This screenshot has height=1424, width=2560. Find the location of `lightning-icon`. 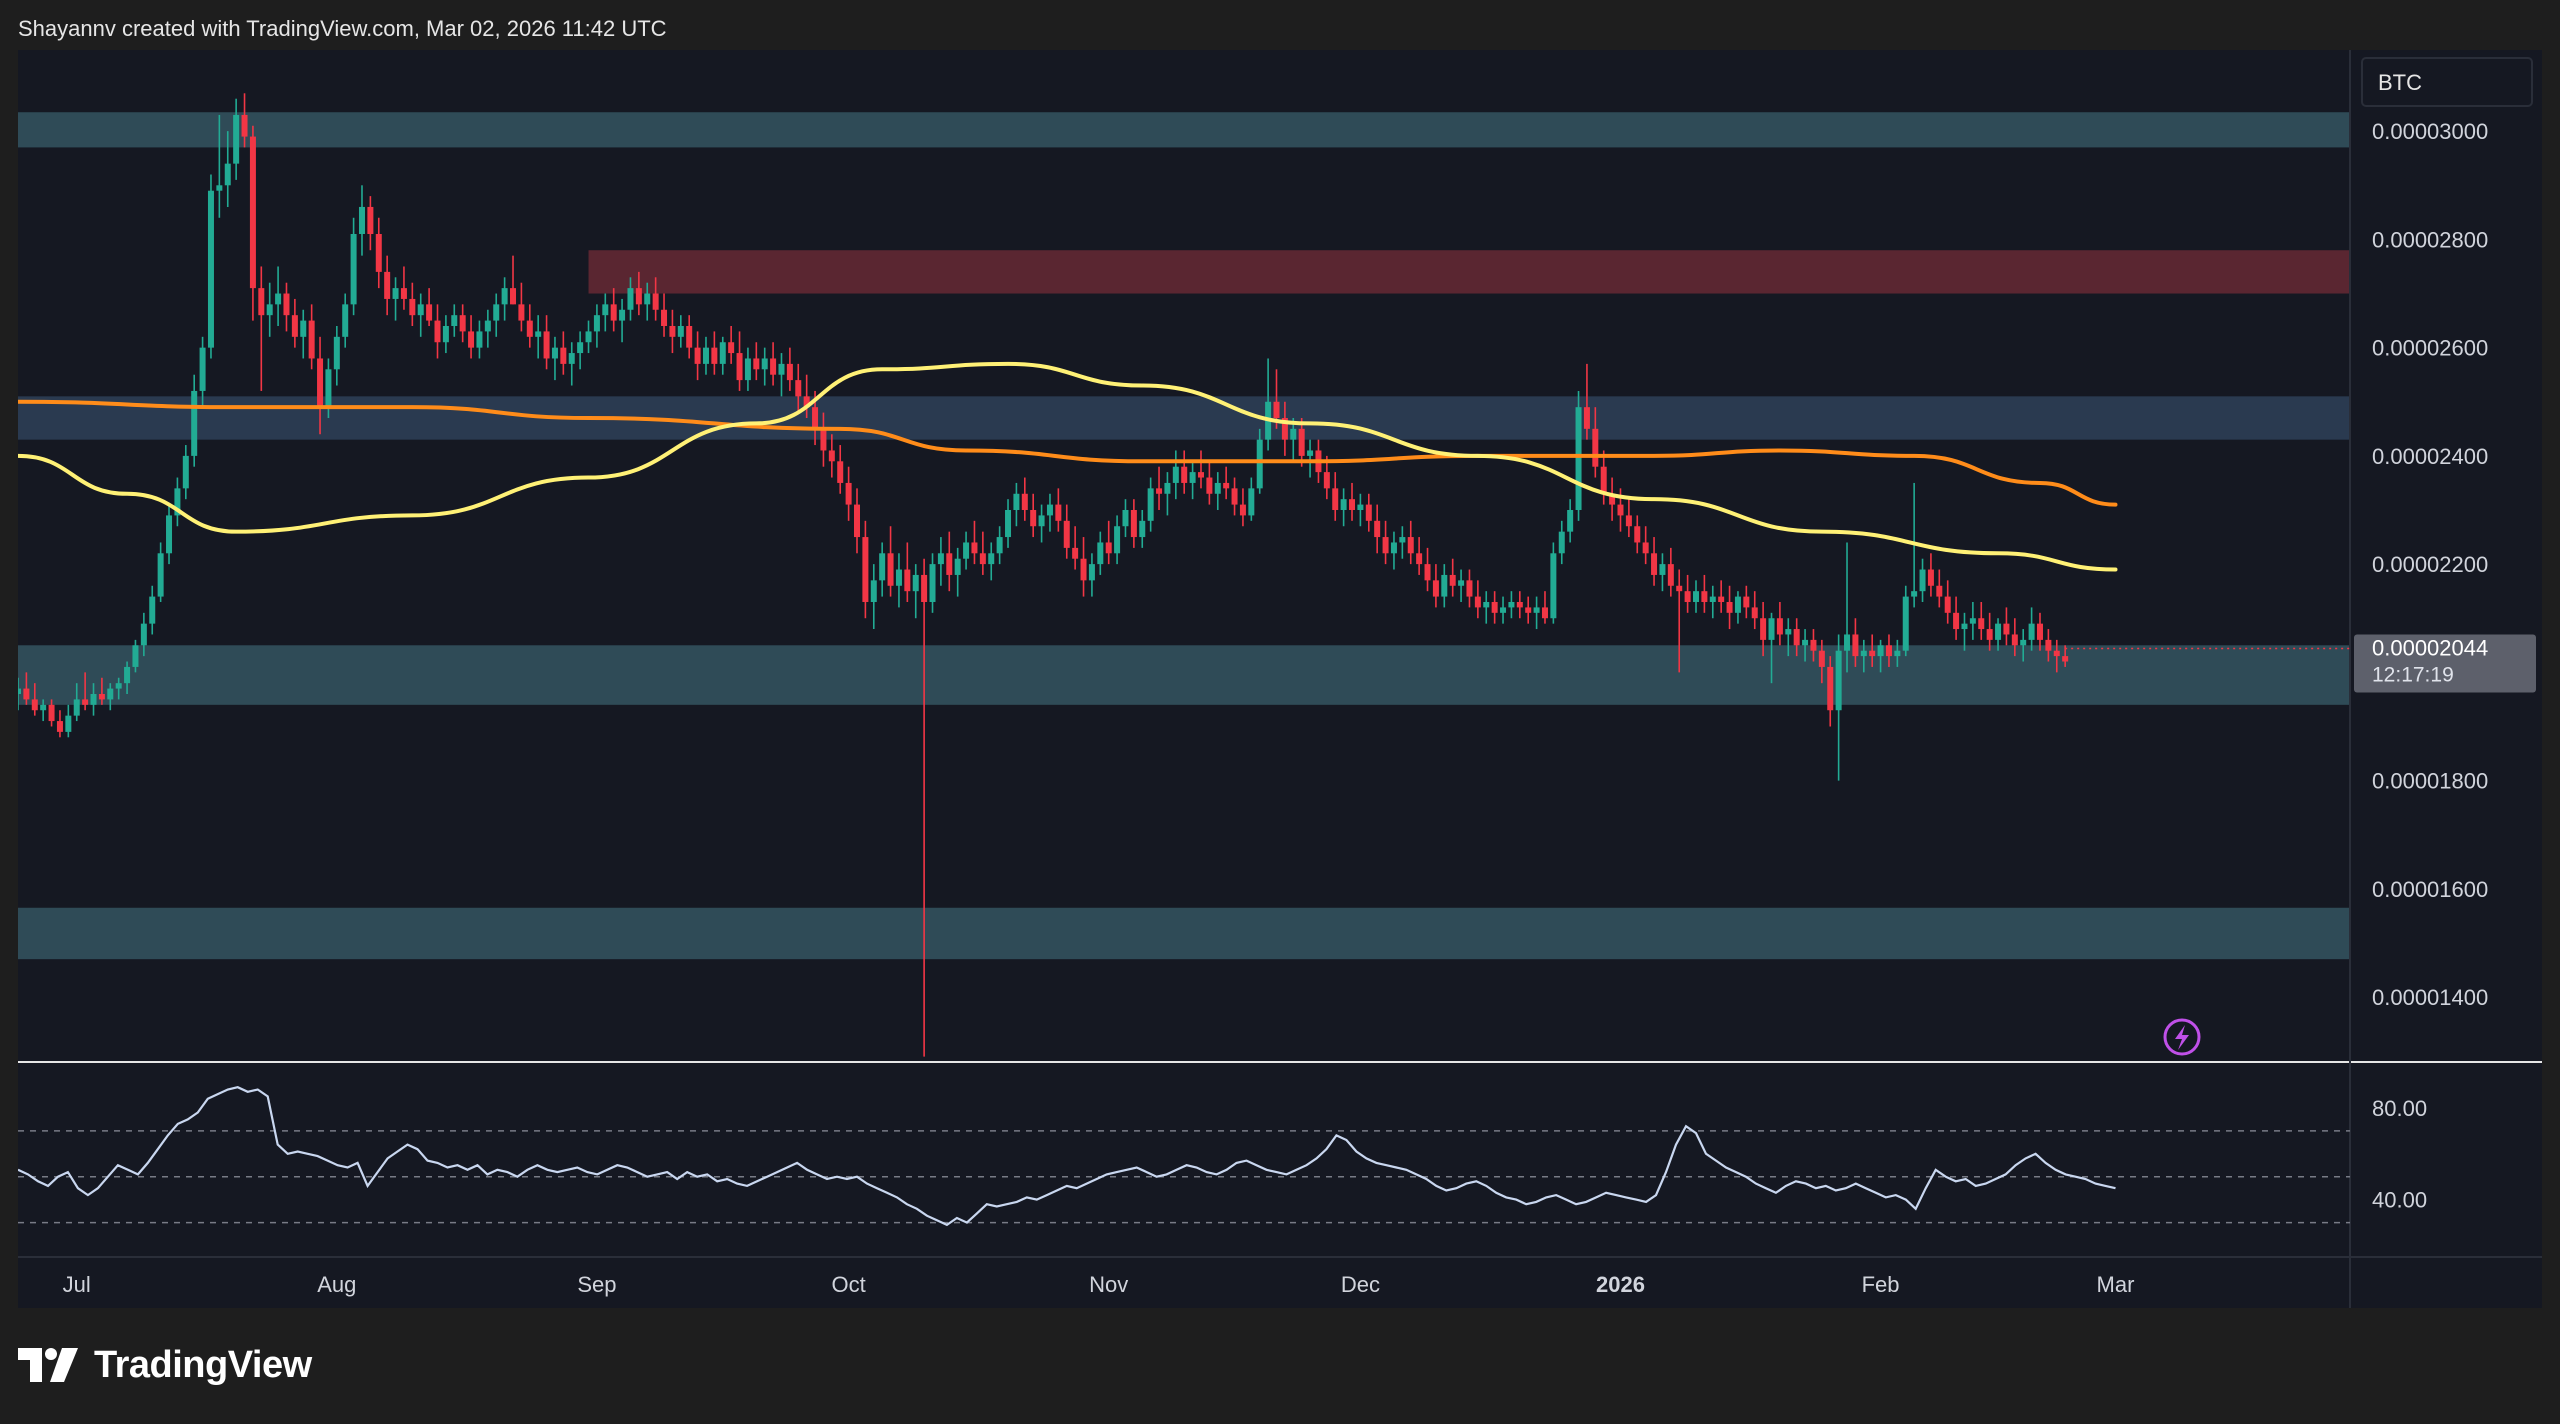

lightning-icon is located at coordinates (2182, 1037).